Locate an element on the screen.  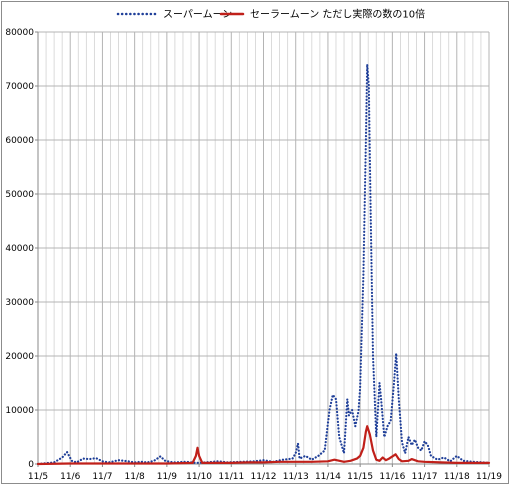
x-tick-label: 11/7 is located at coordinates (102, 477).